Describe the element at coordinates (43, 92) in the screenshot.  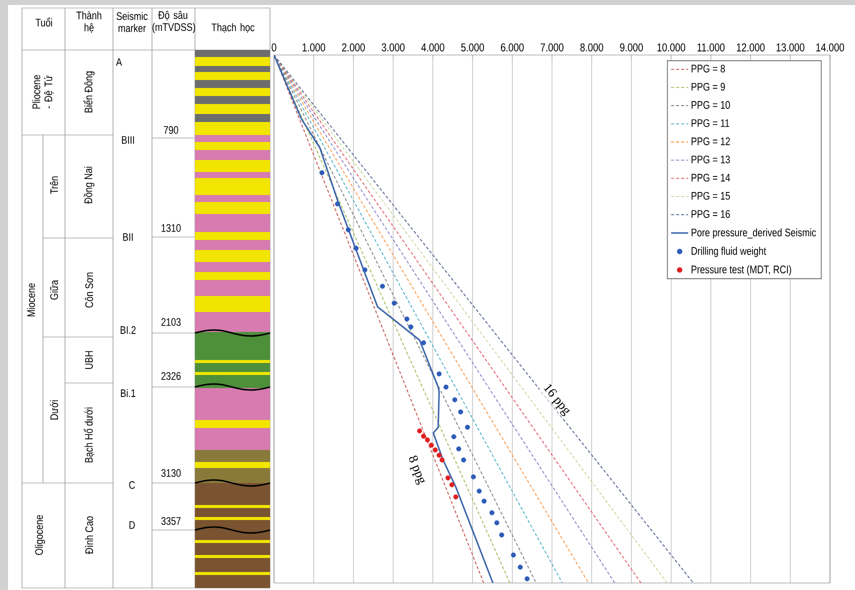
I see `text: Pliocene - Đệ Tứ` at that location.